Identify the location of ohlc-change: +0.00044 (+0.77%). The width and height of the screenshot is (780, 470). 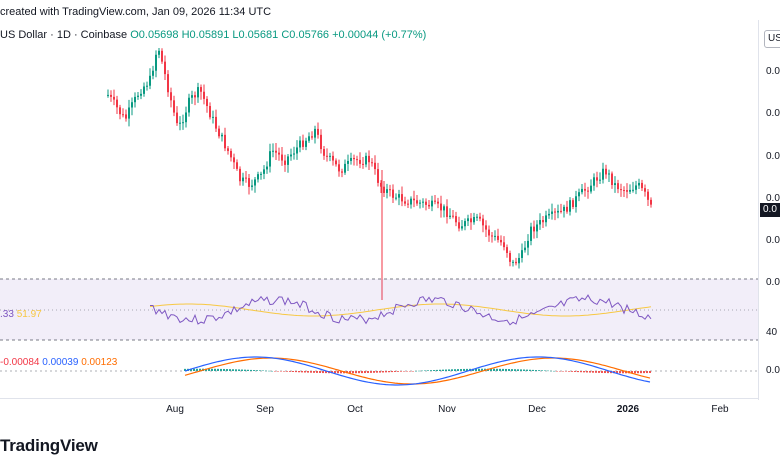
(379, 35).